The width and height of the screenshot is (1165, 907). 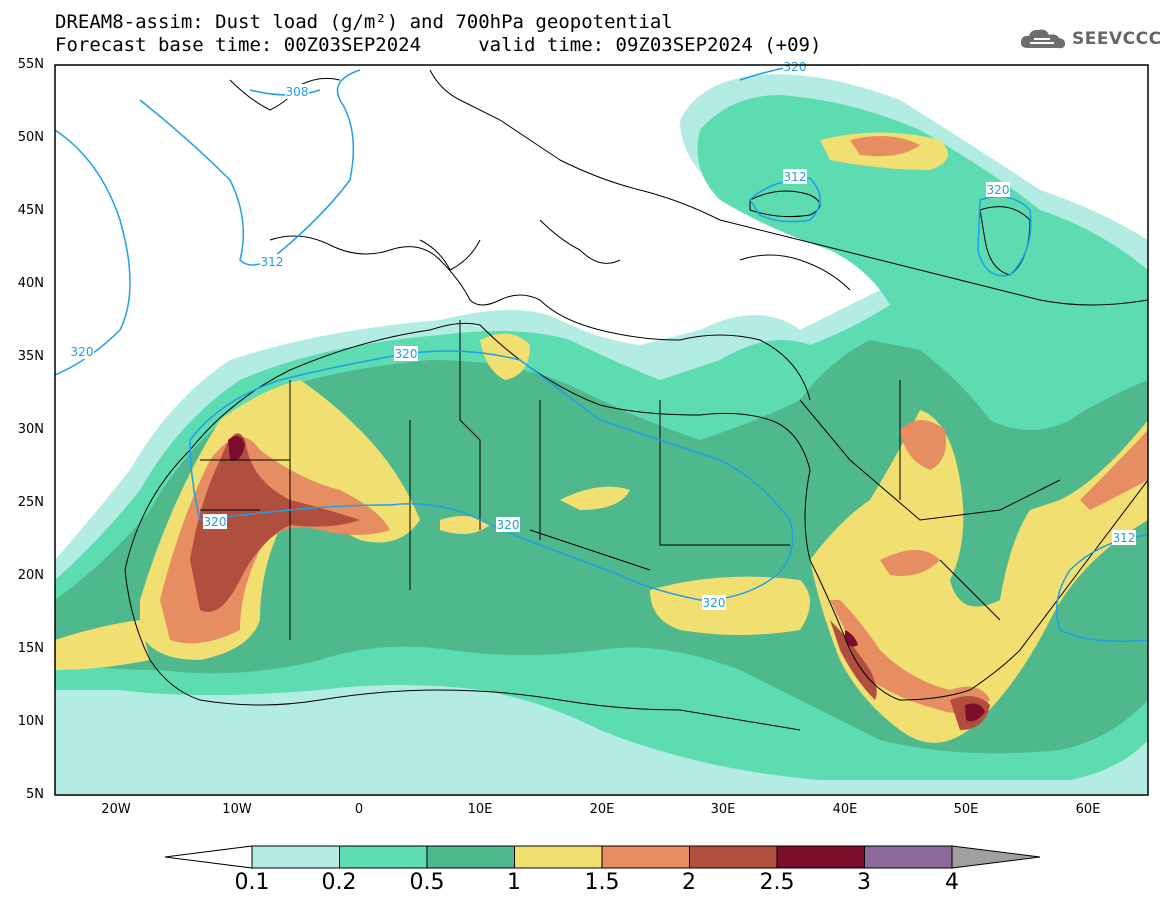 I want to click on lat-label: 45N, so click(x=30, y=210).